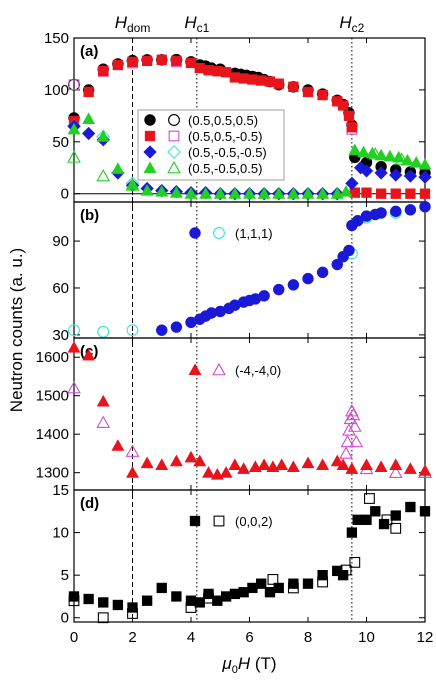 Image resolution: width=436 pixels, height=687 pixels. What do you see at coordinates (249, 637) in the screenshot?
I see `x-tick-label: 6` at bounding box center [249, 637].